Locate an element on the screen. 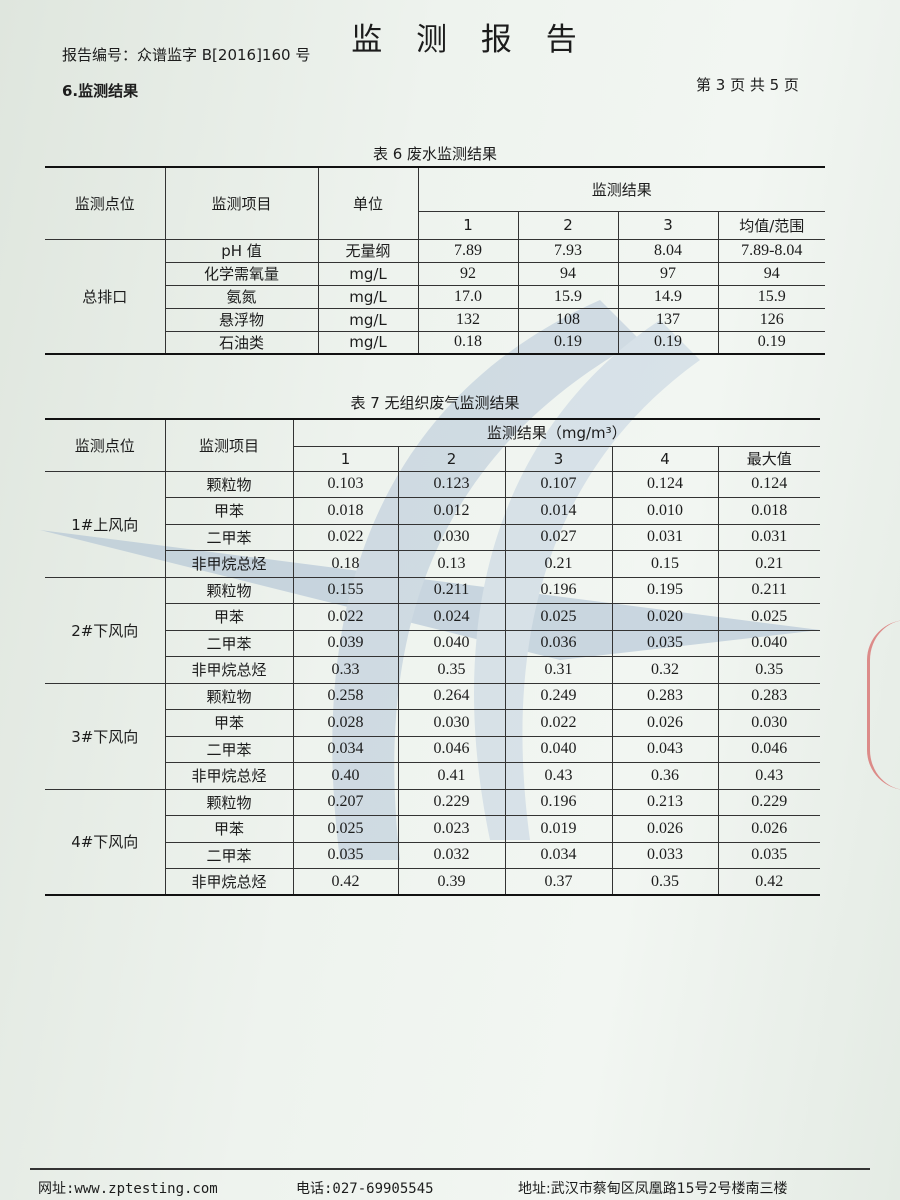 The image size is (900, 1200). result-value: 0.31 is located at coordinates (558, 670).